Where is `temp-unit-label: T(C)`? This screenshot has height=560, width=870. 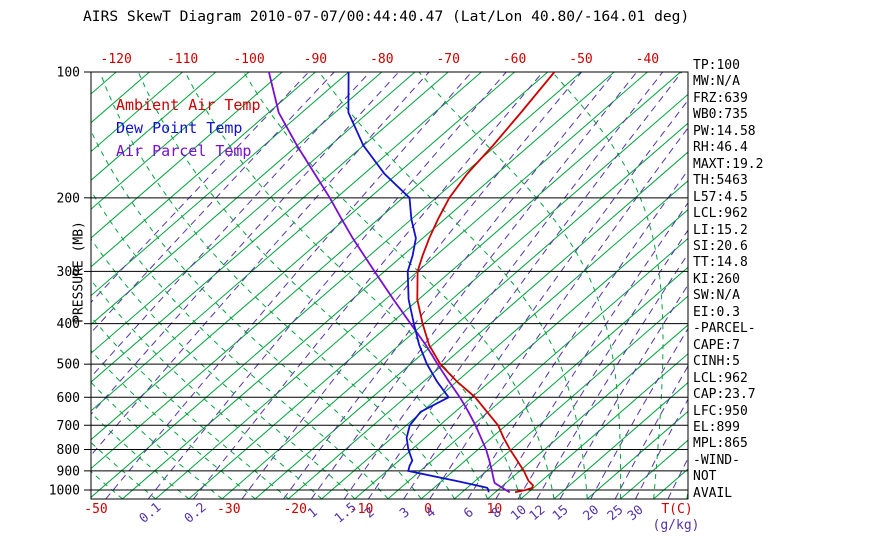
temp-unit-label: T(C) is located at coordinates (676, 509).